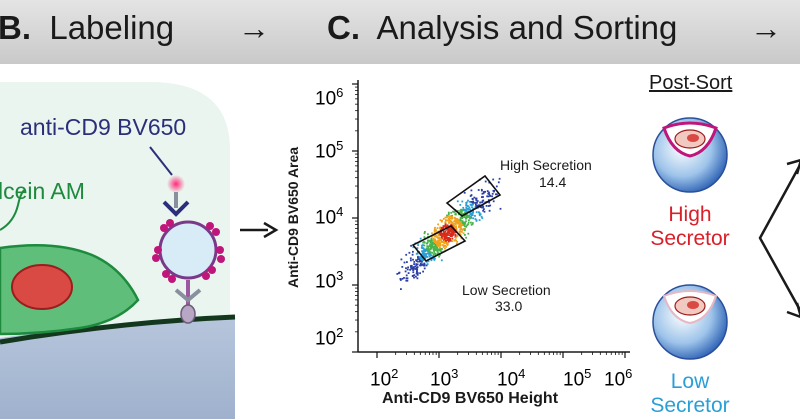 The height and width of the screenshot is (419, 800). I want to click on low-secretor-droplet, so click(690, 322).